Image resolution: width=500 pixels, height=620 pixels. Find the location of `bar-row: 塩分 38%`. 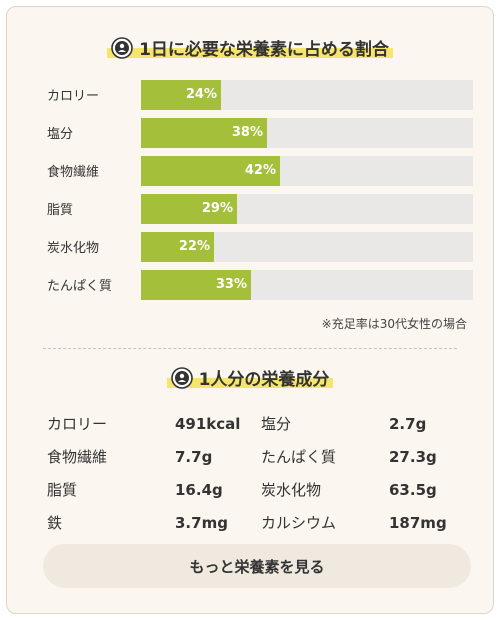

bar-row: 塩分 38% is located at coordinates (262, 134).